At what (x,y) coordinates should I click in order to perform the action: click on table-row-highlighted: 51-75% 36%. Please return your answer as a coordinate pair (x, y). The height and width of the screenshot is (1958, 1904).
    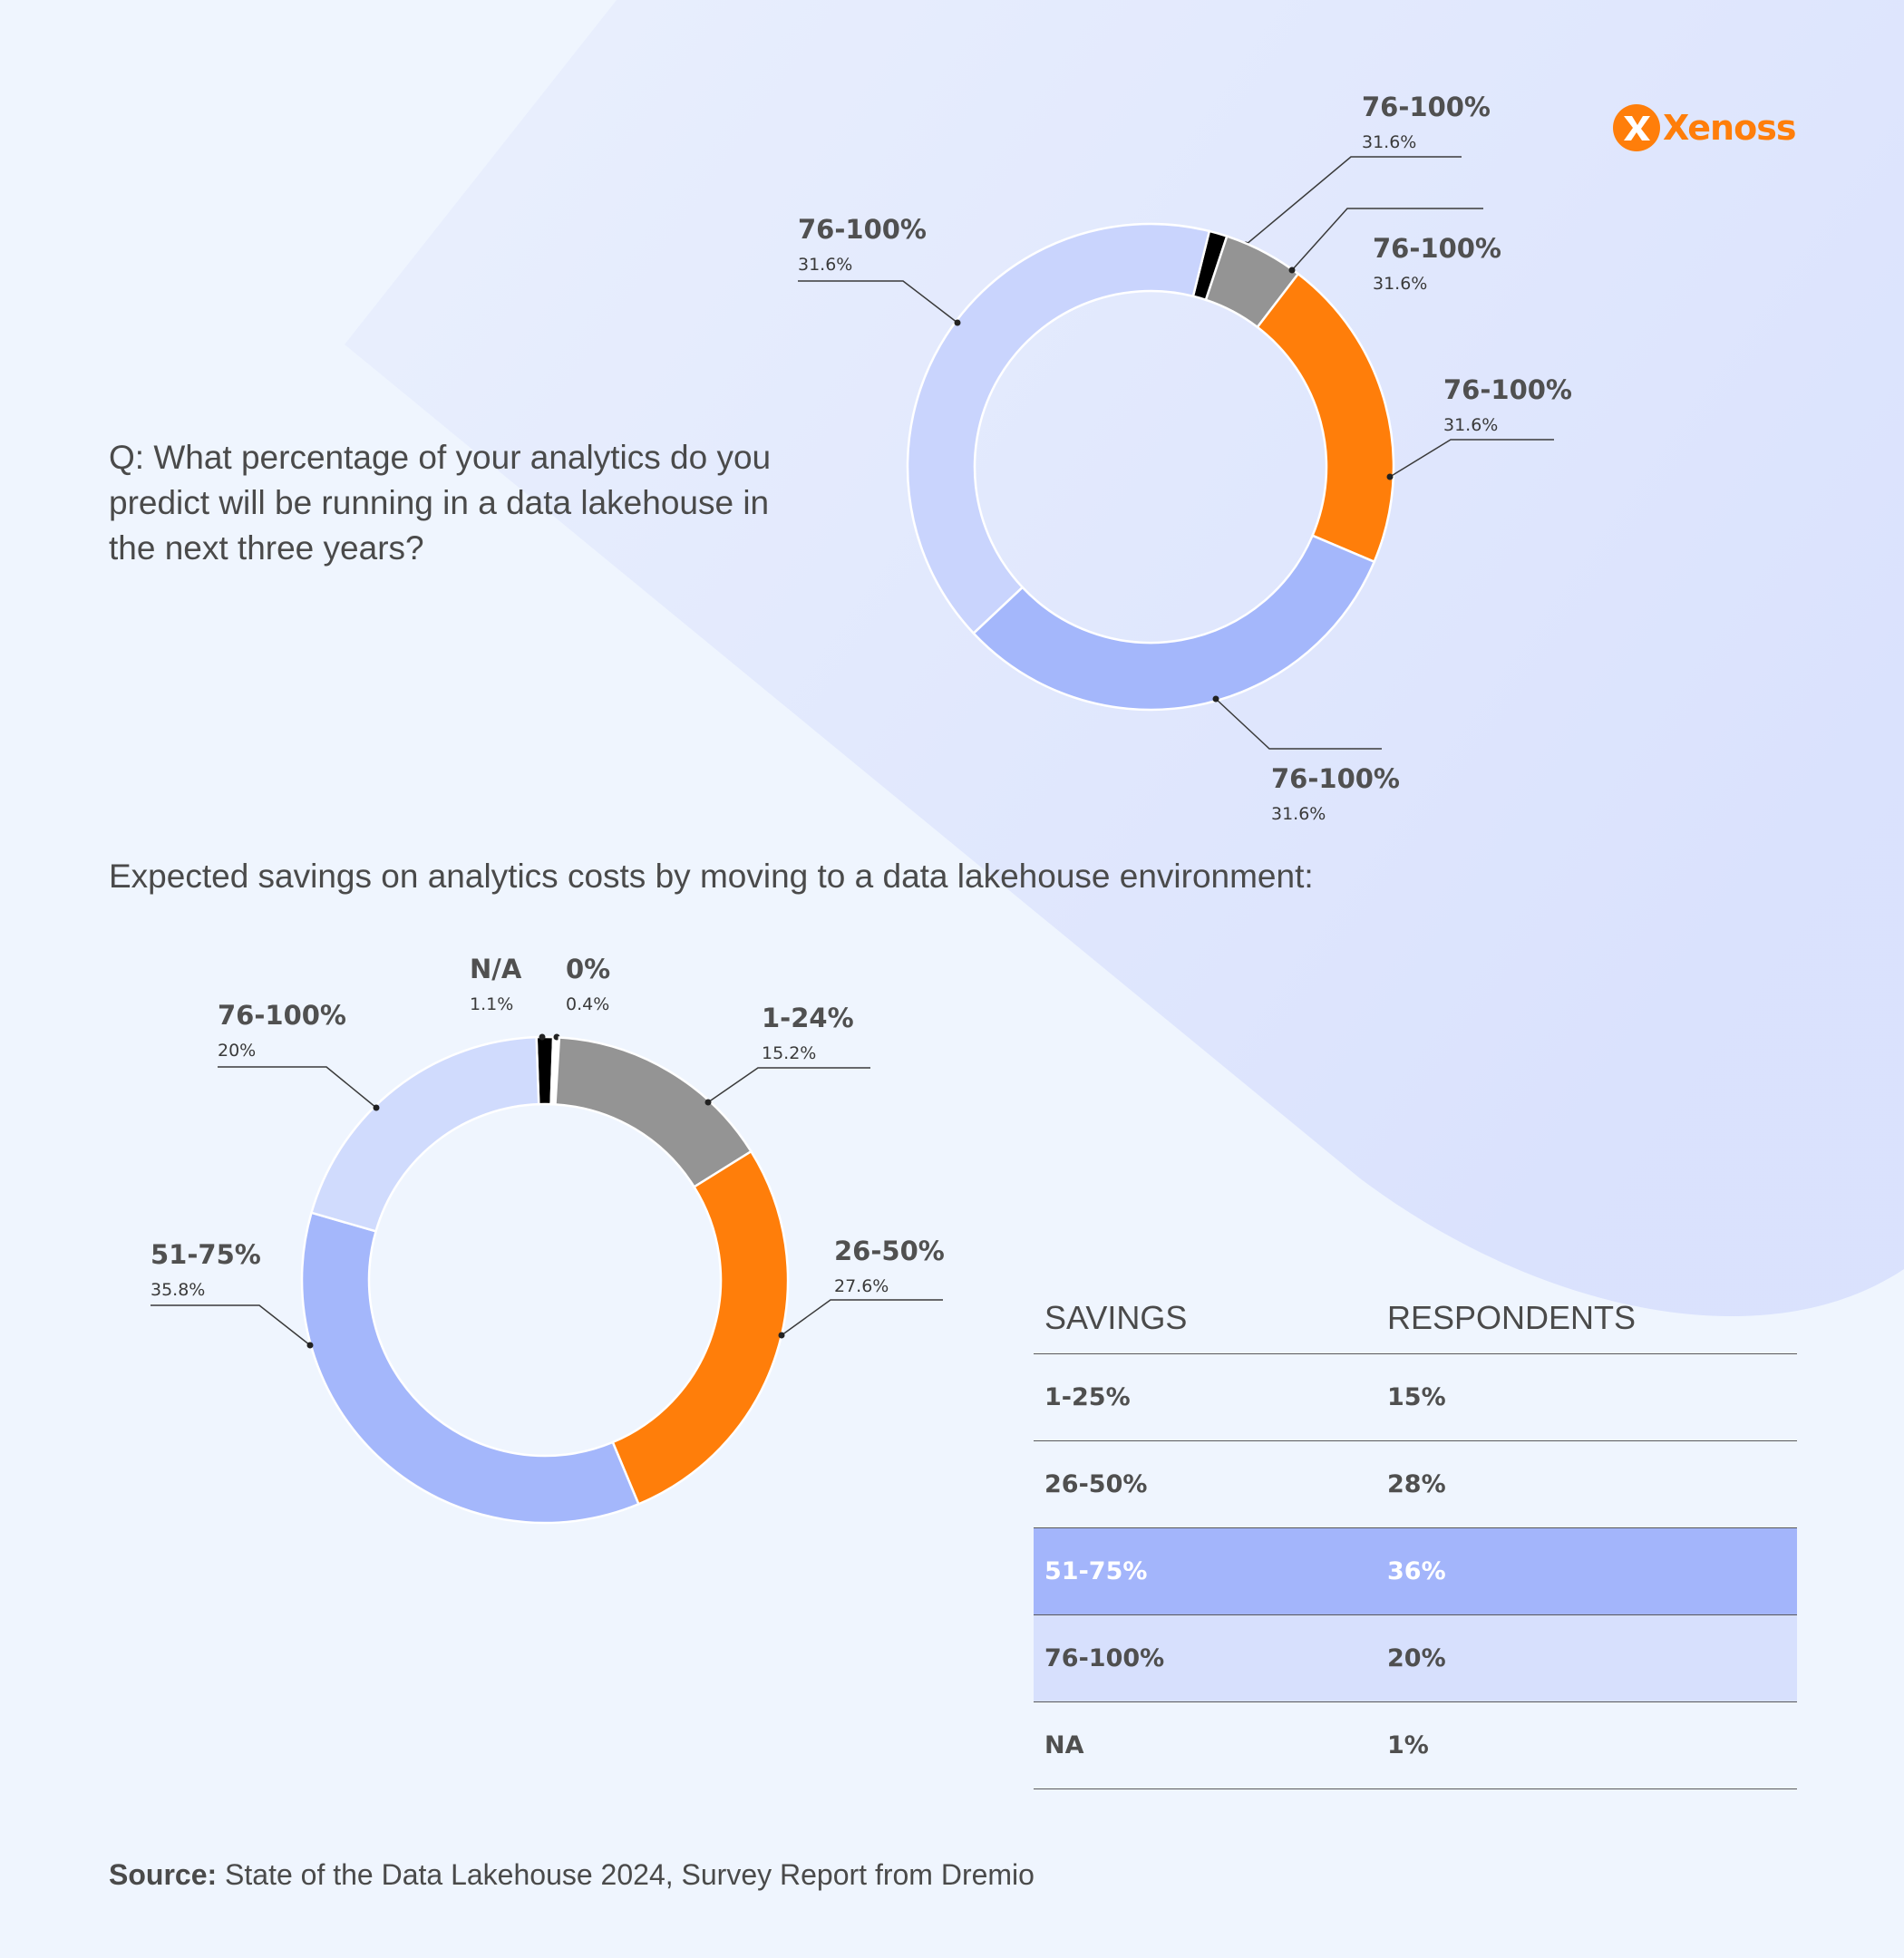
    Looking at the image, I should click on (1415, 1571).